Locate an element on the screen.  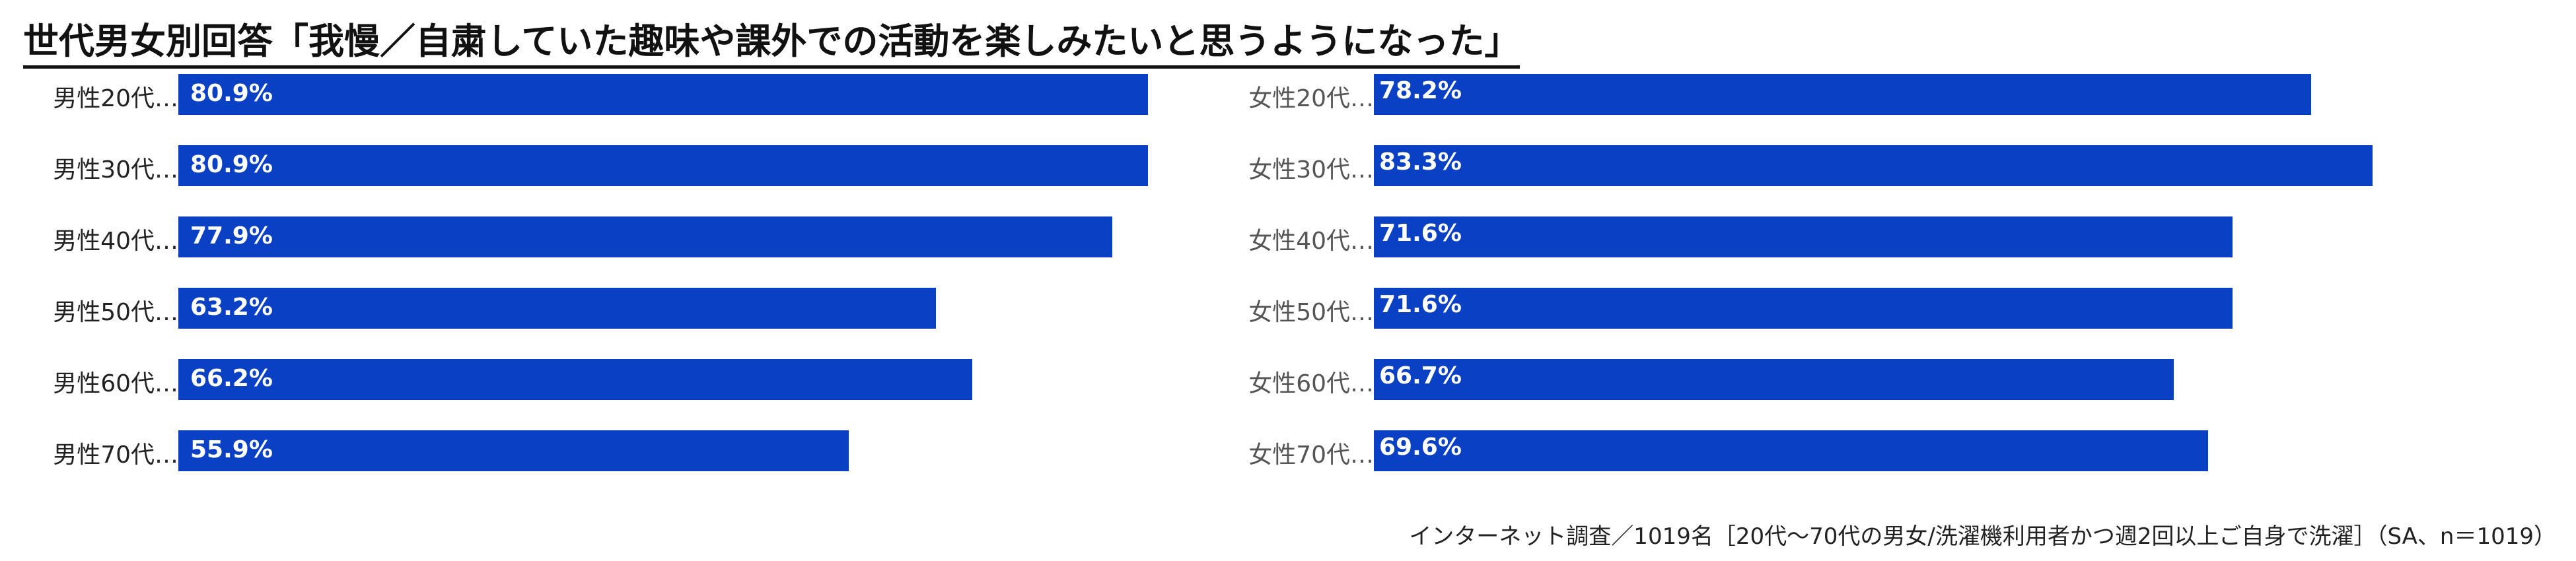
female-row: 女性40代… 71.6% is located at coordinates (1807, 236).